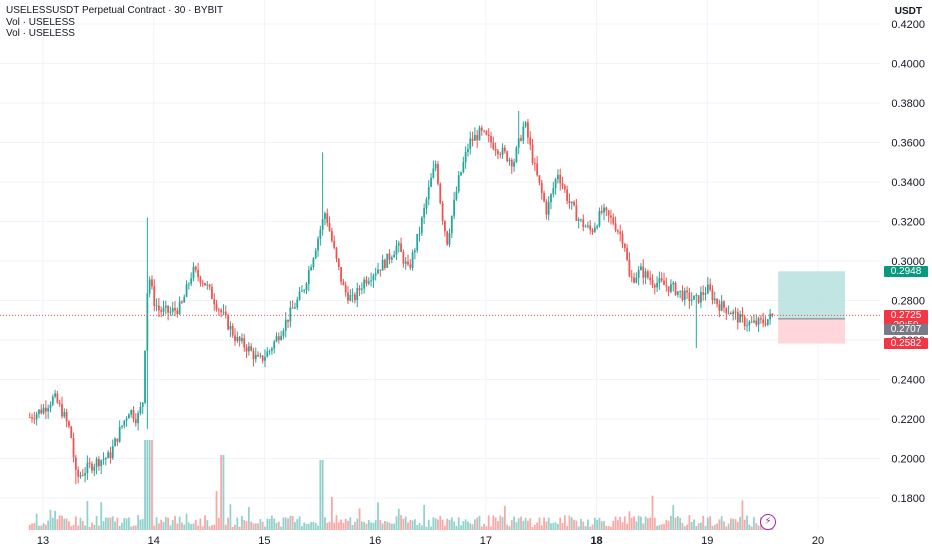 This screenshot has height=550, width=932. Describe the element at coordinates (818, 541) in the screenshot. I see `x-axis-tick: 20` at that location.